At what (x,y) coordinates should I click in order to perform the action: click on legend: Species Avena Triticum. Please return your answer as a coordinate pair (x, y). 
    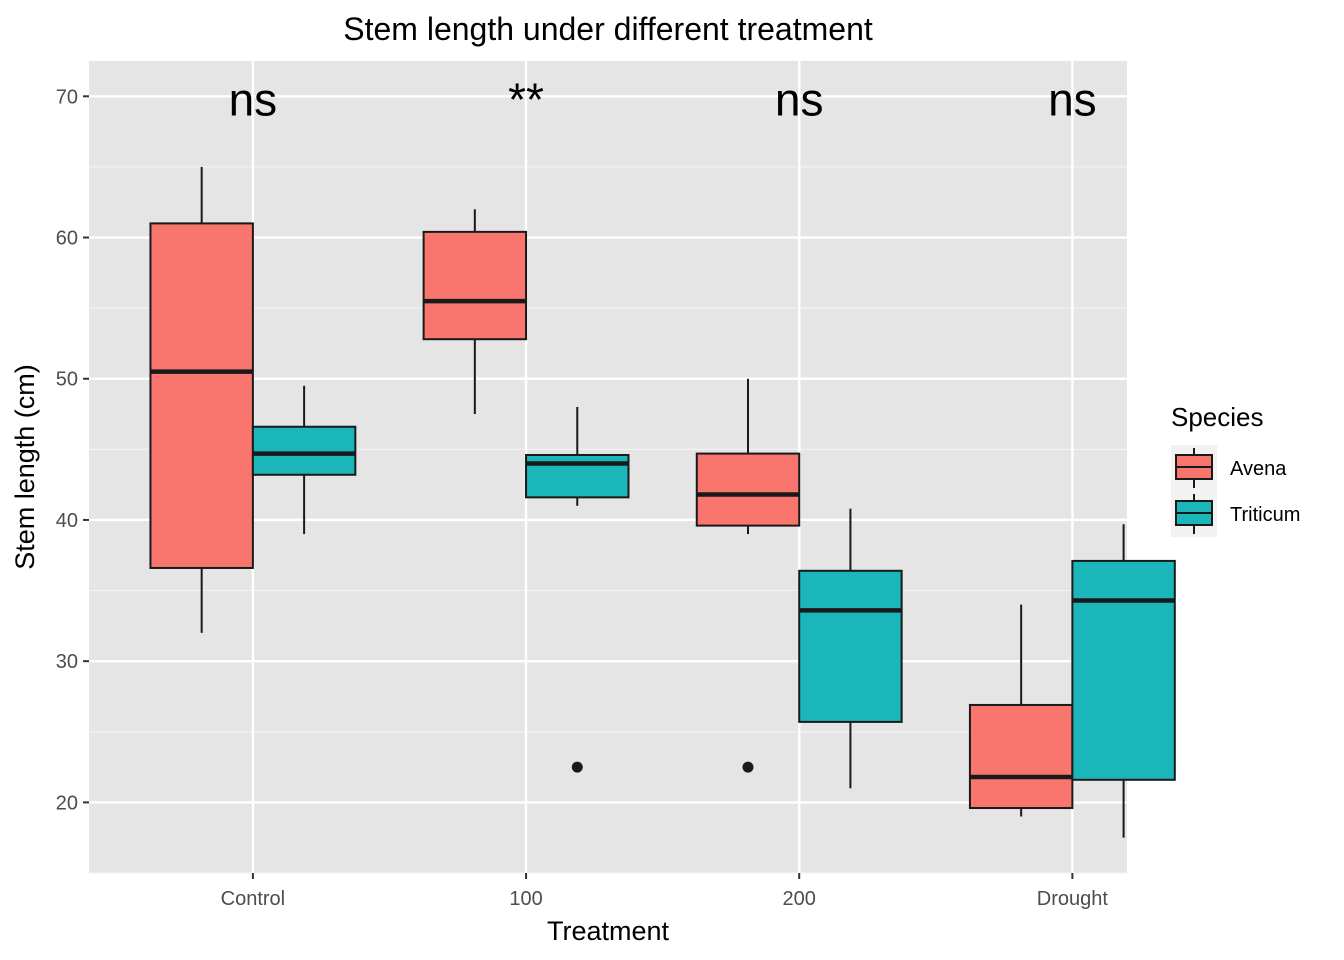
    Looking at the image, I should click on (1235, 469).